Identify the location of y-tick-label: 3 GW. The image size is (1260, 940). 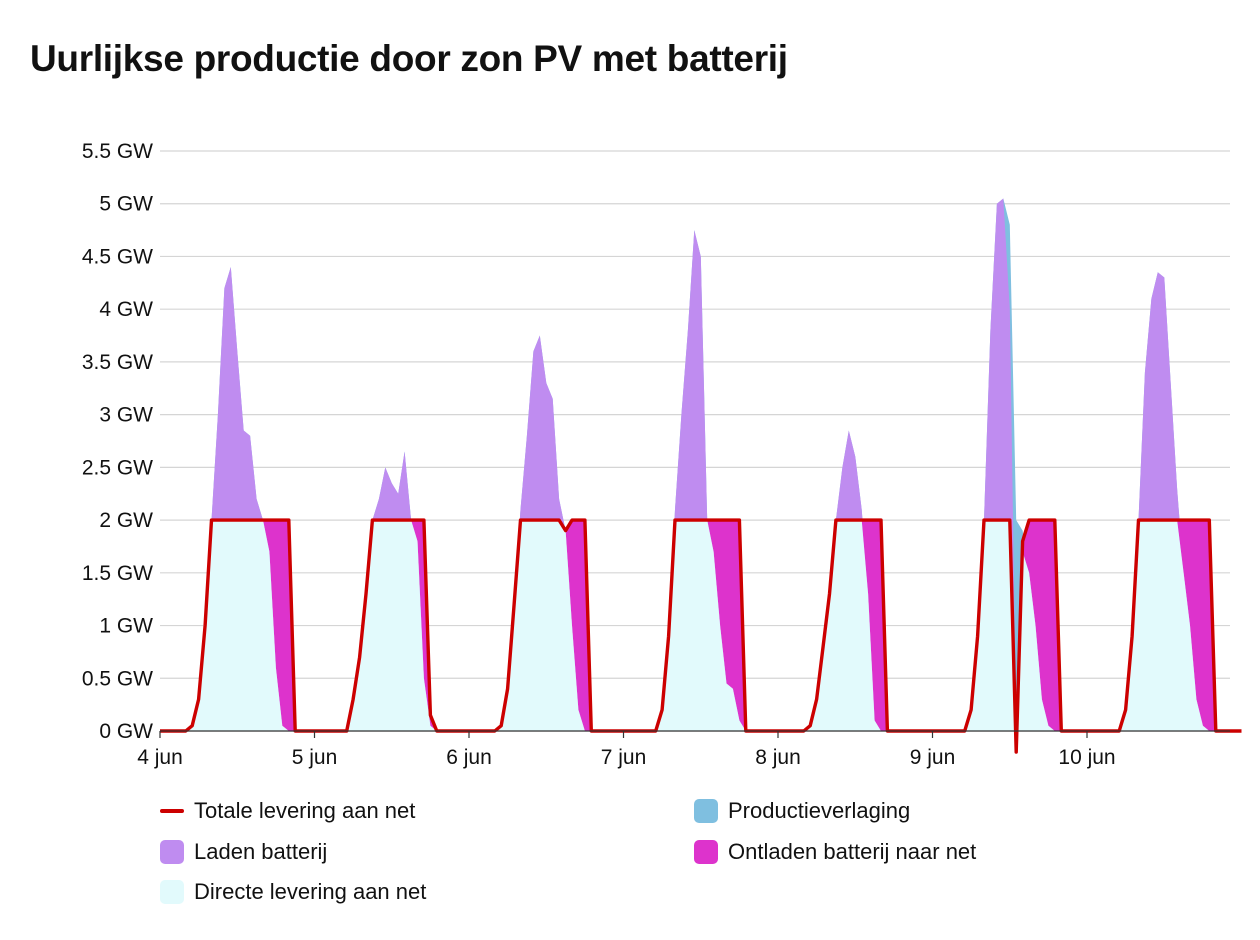
(126, 415).